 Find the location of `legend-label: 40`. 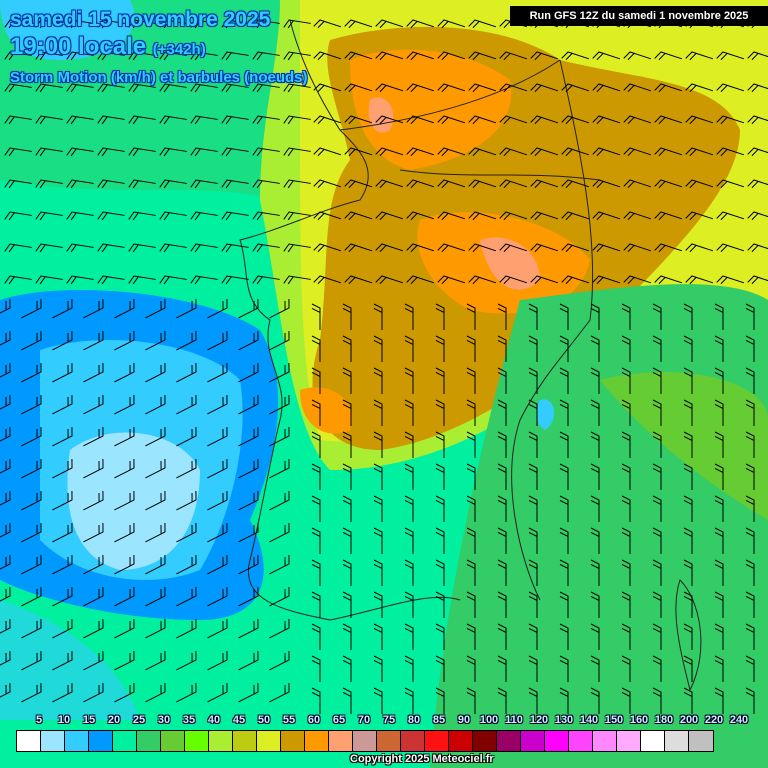

legend-label: 40 is located at coordinates (214, 720).